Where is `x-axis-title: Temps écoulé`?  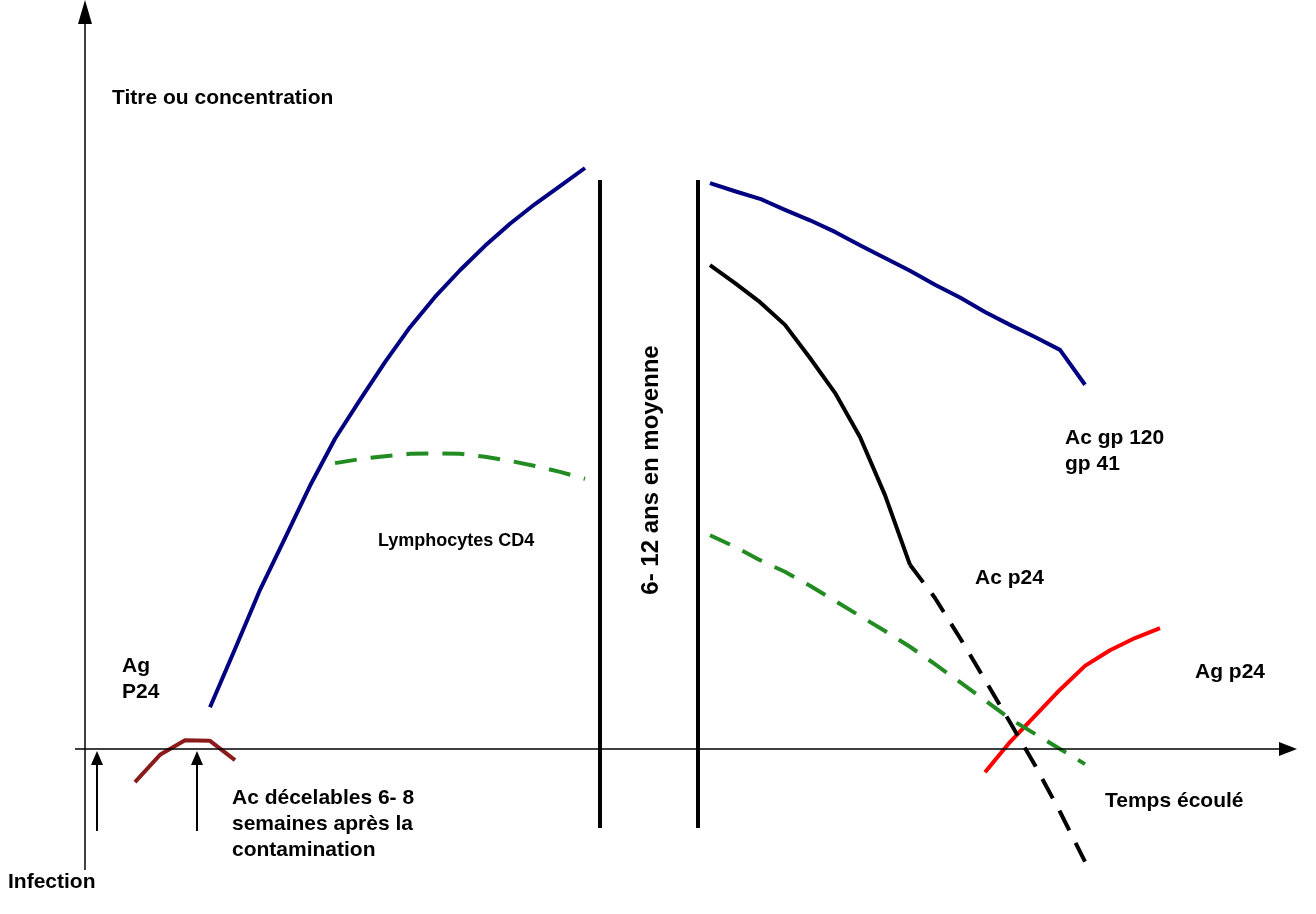
x-axis-title: Temps écoulé is located at coordinates (1174, 800).